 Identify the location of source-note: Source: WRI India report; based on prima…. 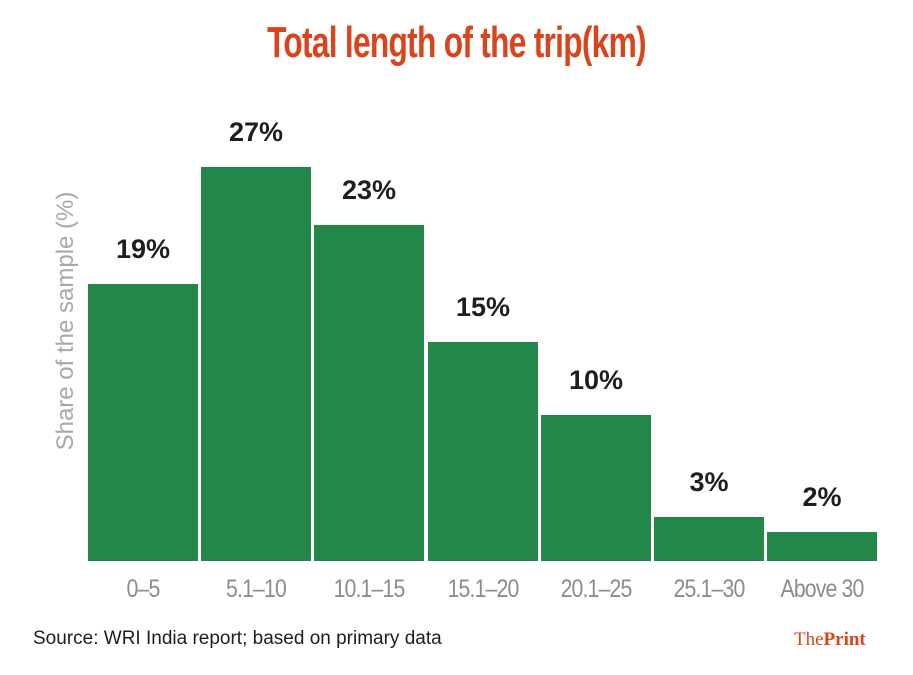
(237, 638).